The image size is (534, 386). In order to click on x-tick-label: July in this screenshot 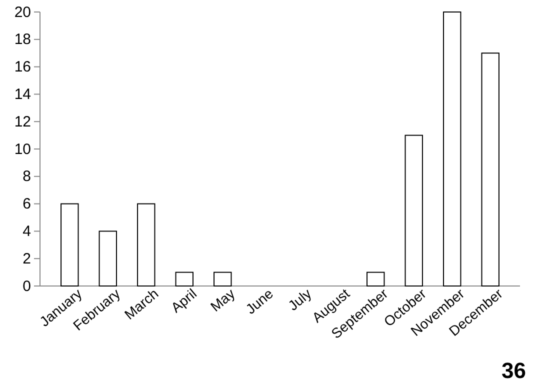, I will do `click(299, 299)`.